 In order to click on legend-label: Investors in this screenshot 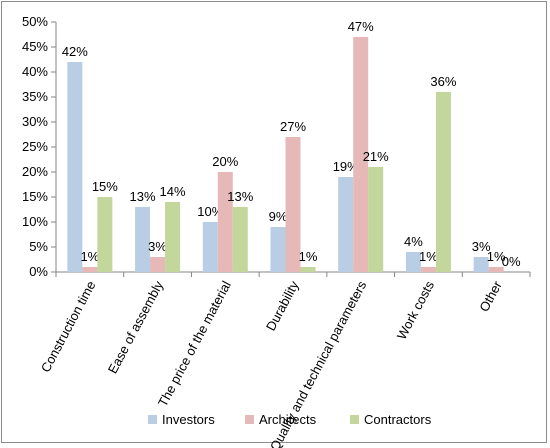, I will do `click(188, 419)`.